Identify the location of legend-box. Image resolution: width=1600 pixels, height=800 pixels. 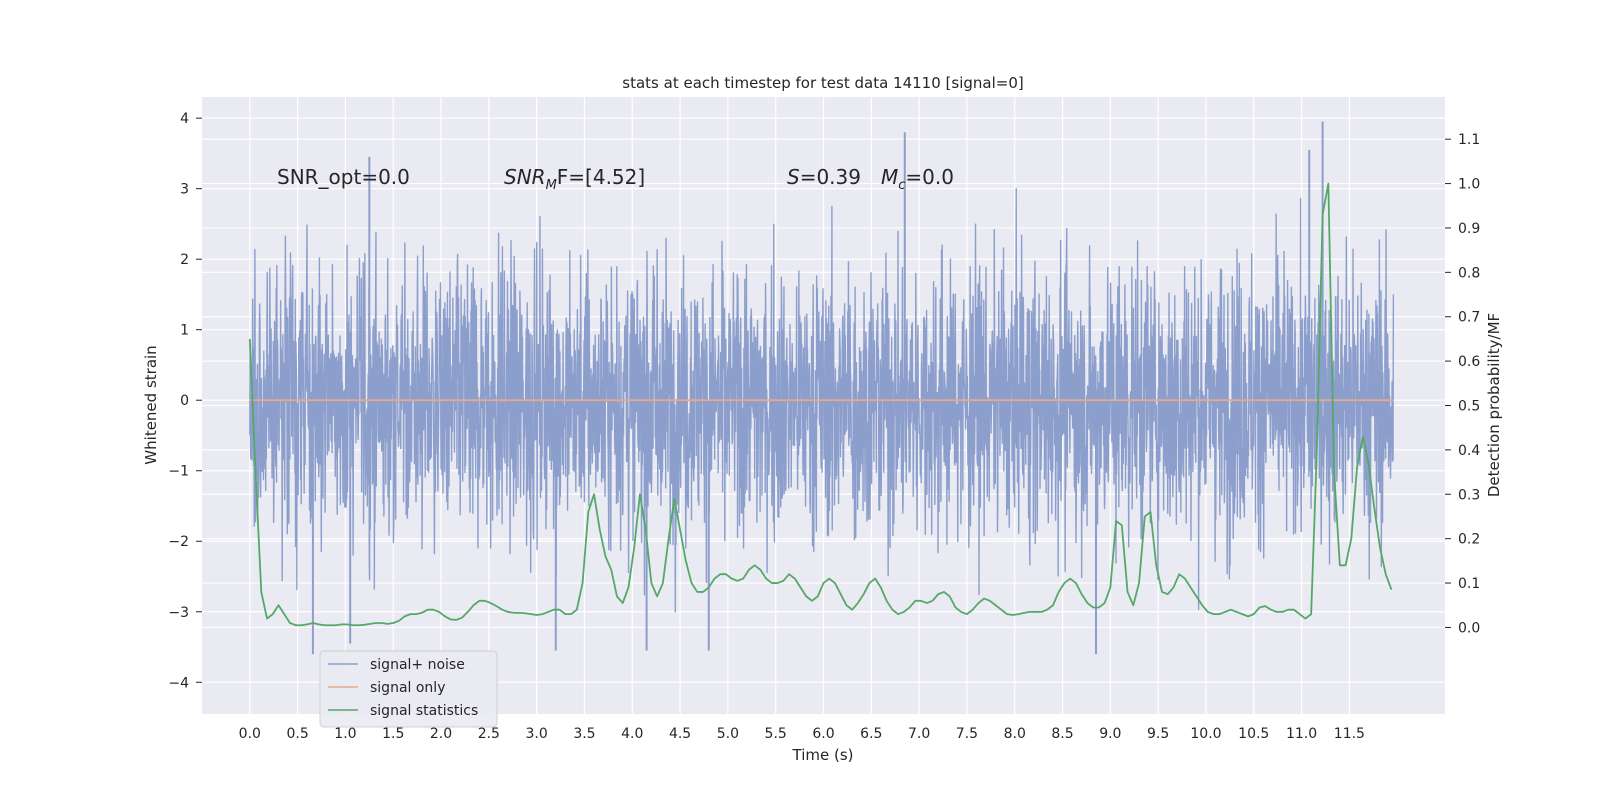
(408, 689).